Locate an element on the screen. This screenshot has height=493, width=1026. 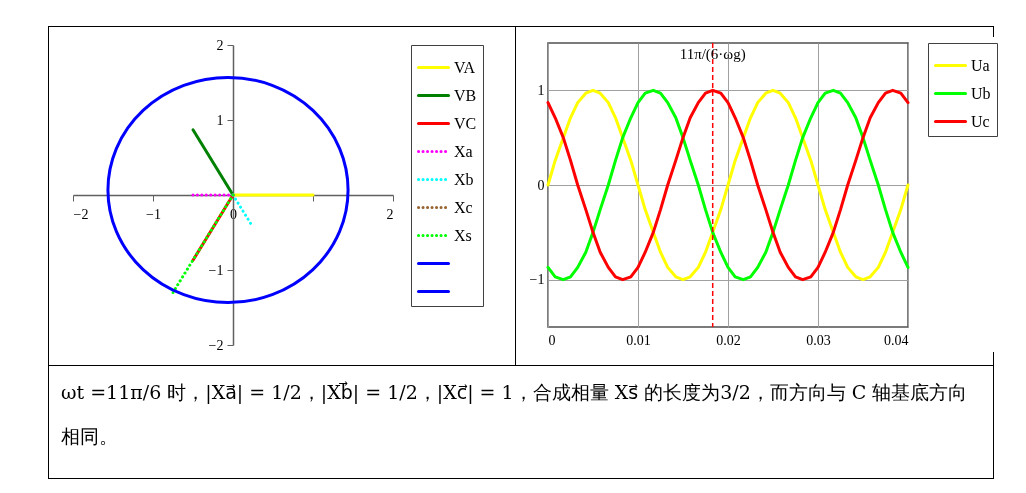
legend-label: Xa is located at coordinates (463, 151).